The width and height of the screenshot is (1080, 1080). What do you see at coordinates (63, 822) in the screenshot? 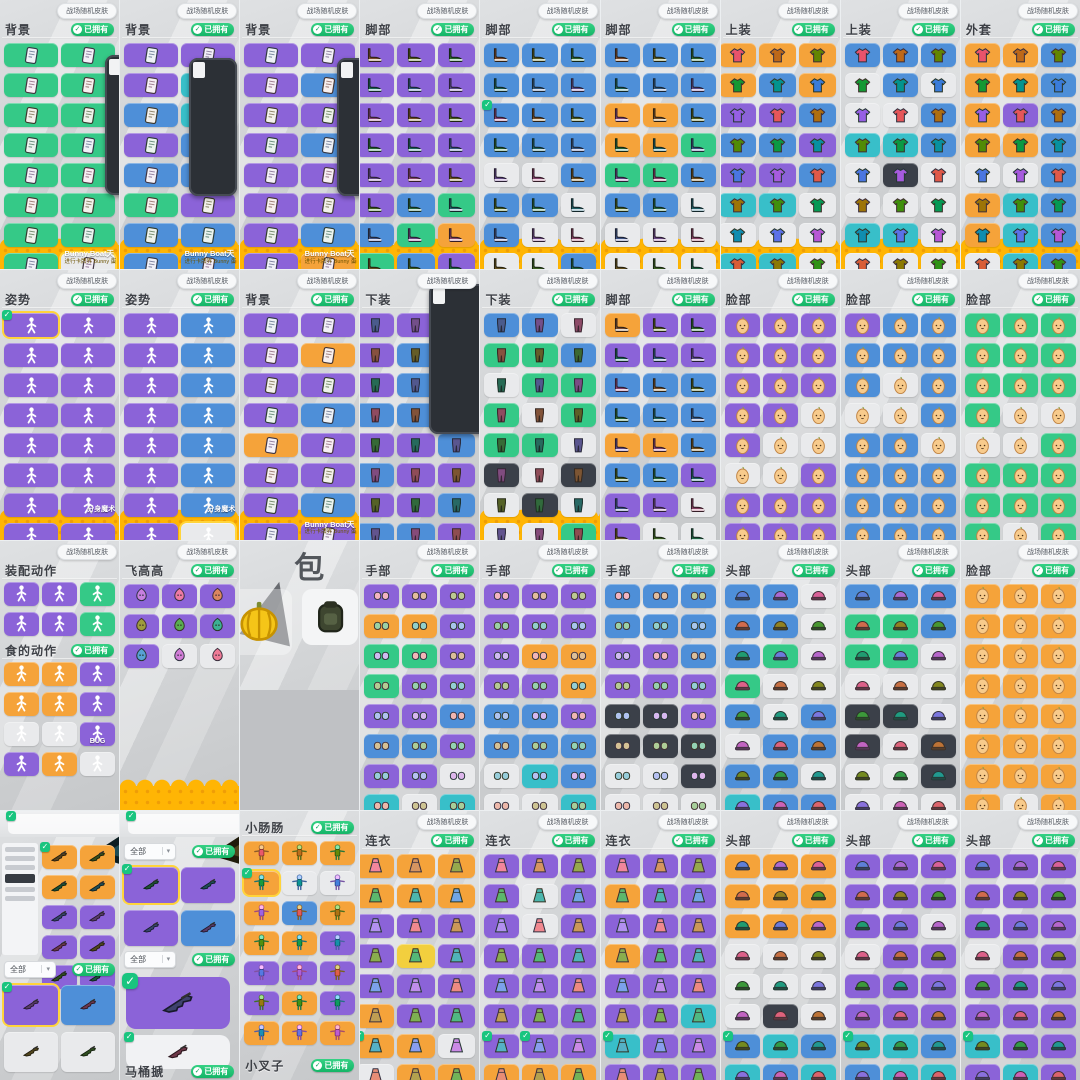
I see `weapon-slot: ✓` at bounding box center [63, 822].